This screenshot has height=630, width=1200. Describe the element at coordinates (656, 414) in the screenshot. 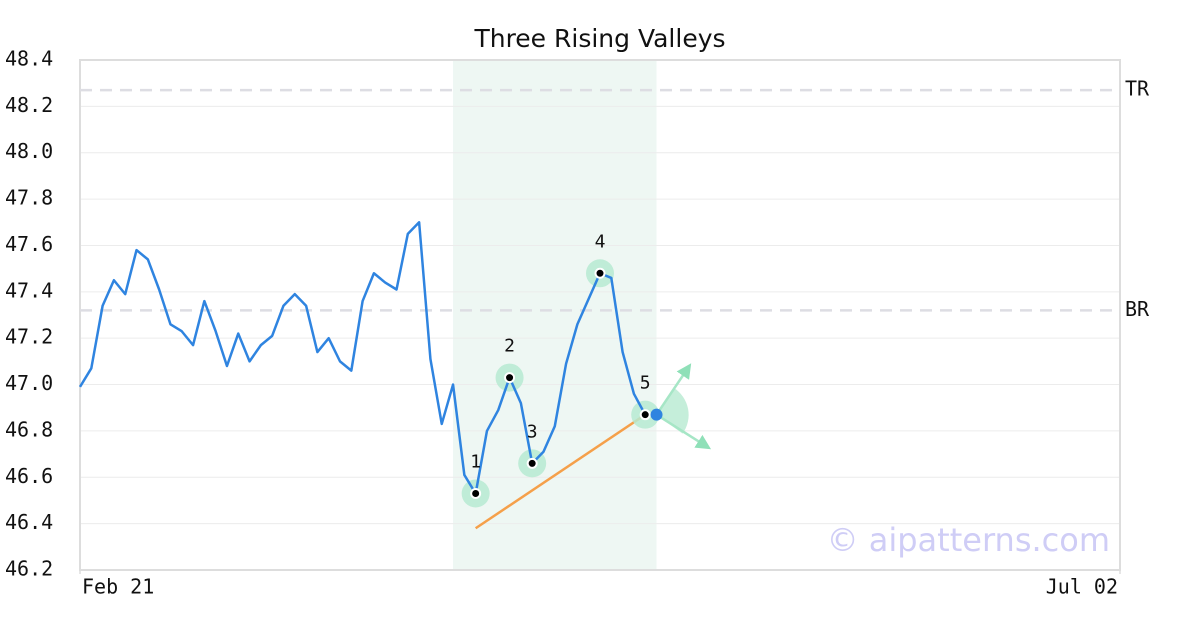

I see `breakout-point` at that location.